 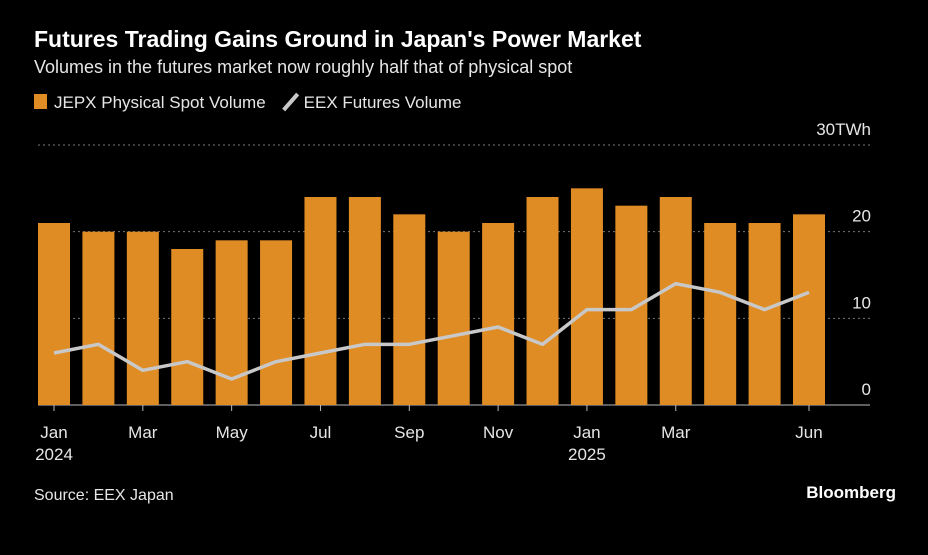 What do you see at coordinates (587, 454) in the screenshot?
I see `x-year-label: 2025` at bounding box center [587, 454].